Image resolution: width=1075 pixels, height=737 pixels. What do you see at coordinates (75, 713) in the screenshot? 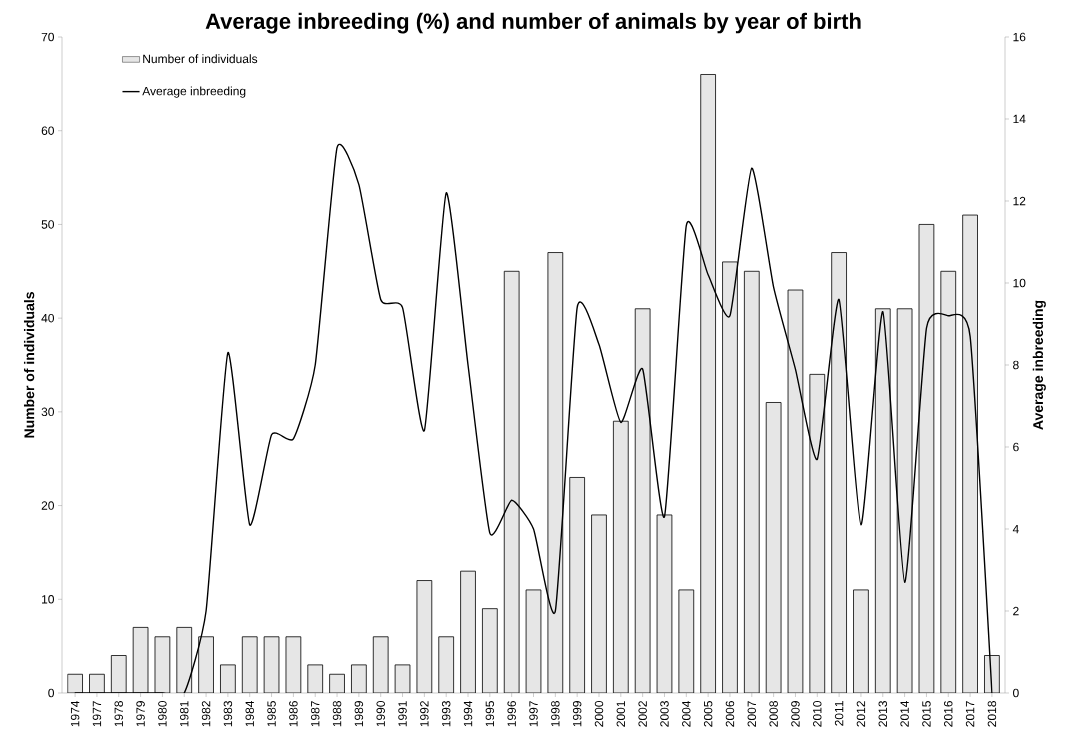
I see `x-tick-label: 1974` at bounding box center [75, 713].